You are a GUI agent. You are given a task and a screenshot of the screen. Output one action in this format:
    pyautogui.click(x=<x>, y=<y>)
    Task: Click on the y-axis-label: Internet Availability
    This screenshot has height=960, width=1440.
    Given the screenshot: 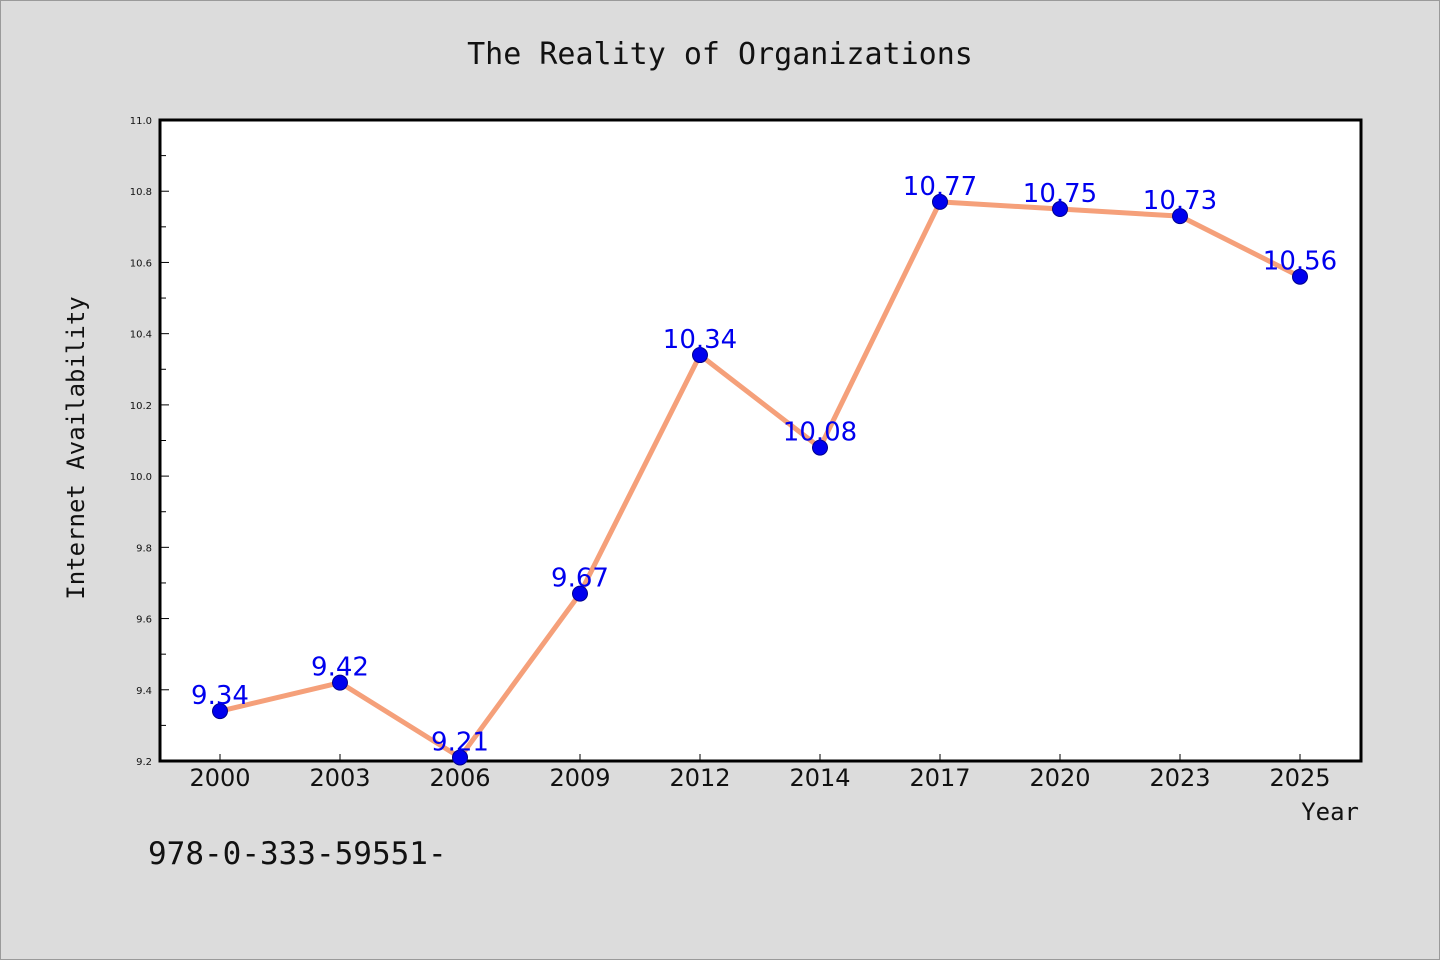 What is the action you would take?
    pyautogui.click(x=76, y=447)
    